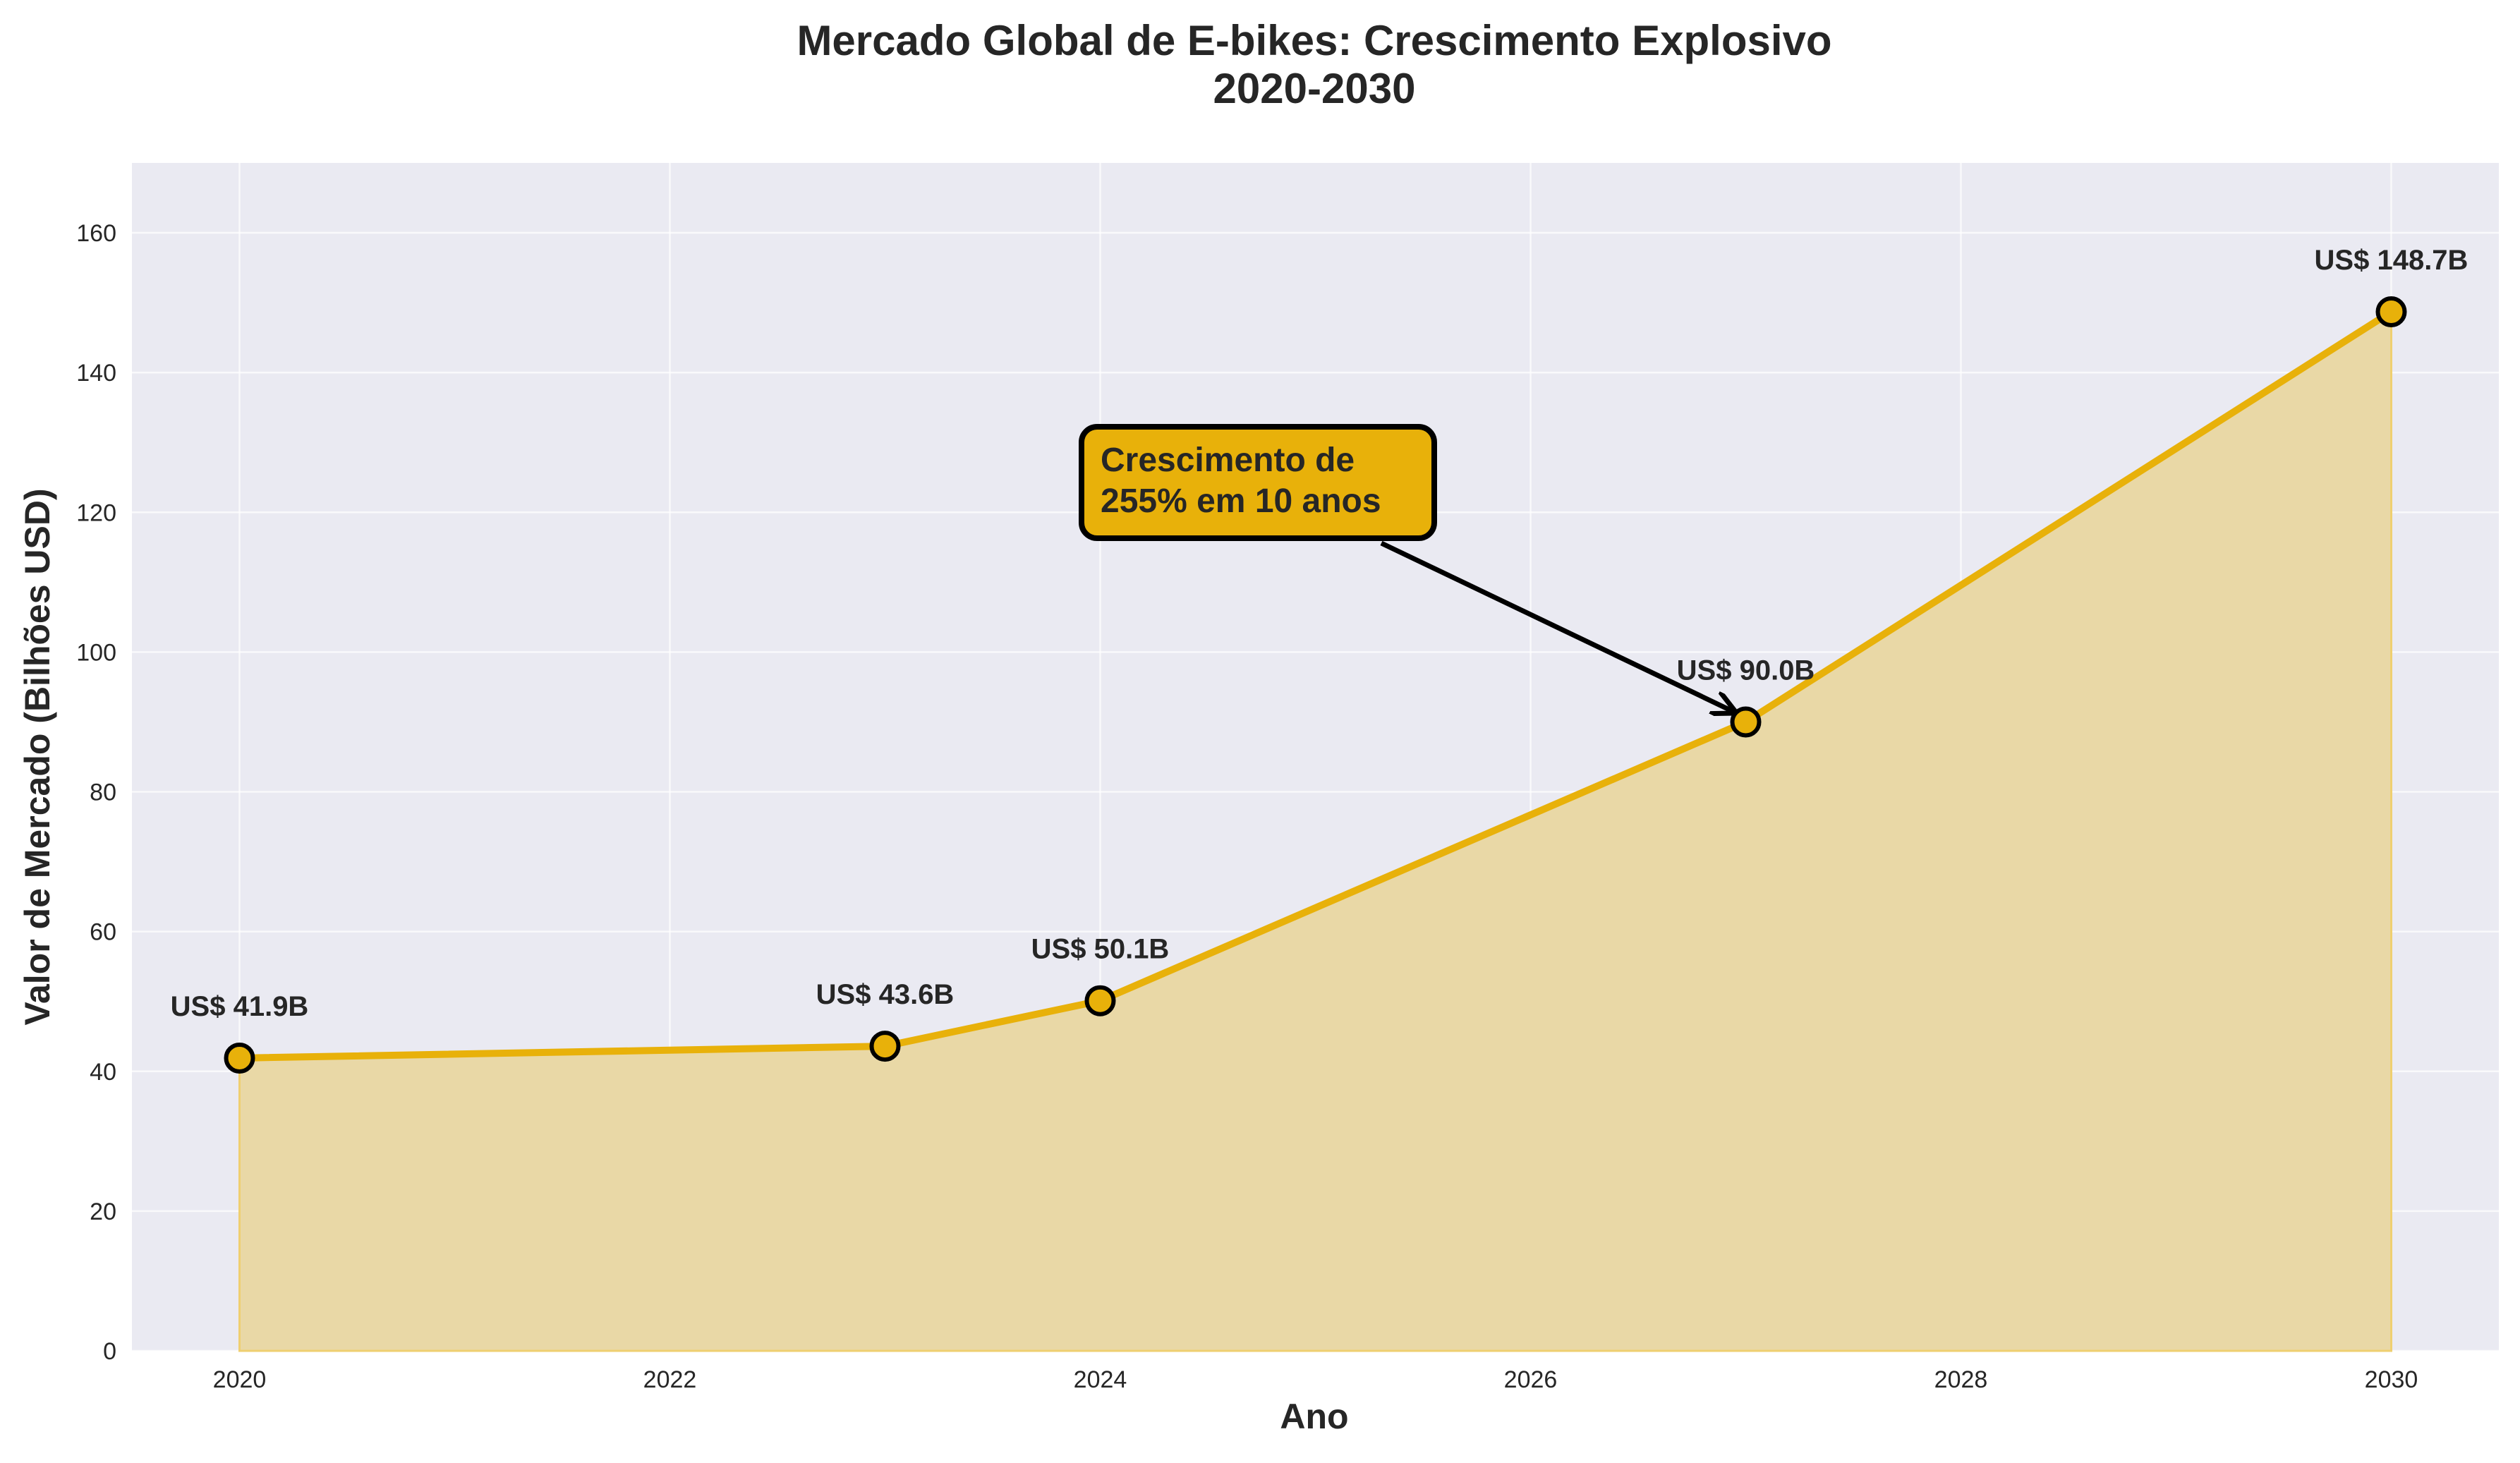  I want to click on annotation-box, so click(1258, 482).